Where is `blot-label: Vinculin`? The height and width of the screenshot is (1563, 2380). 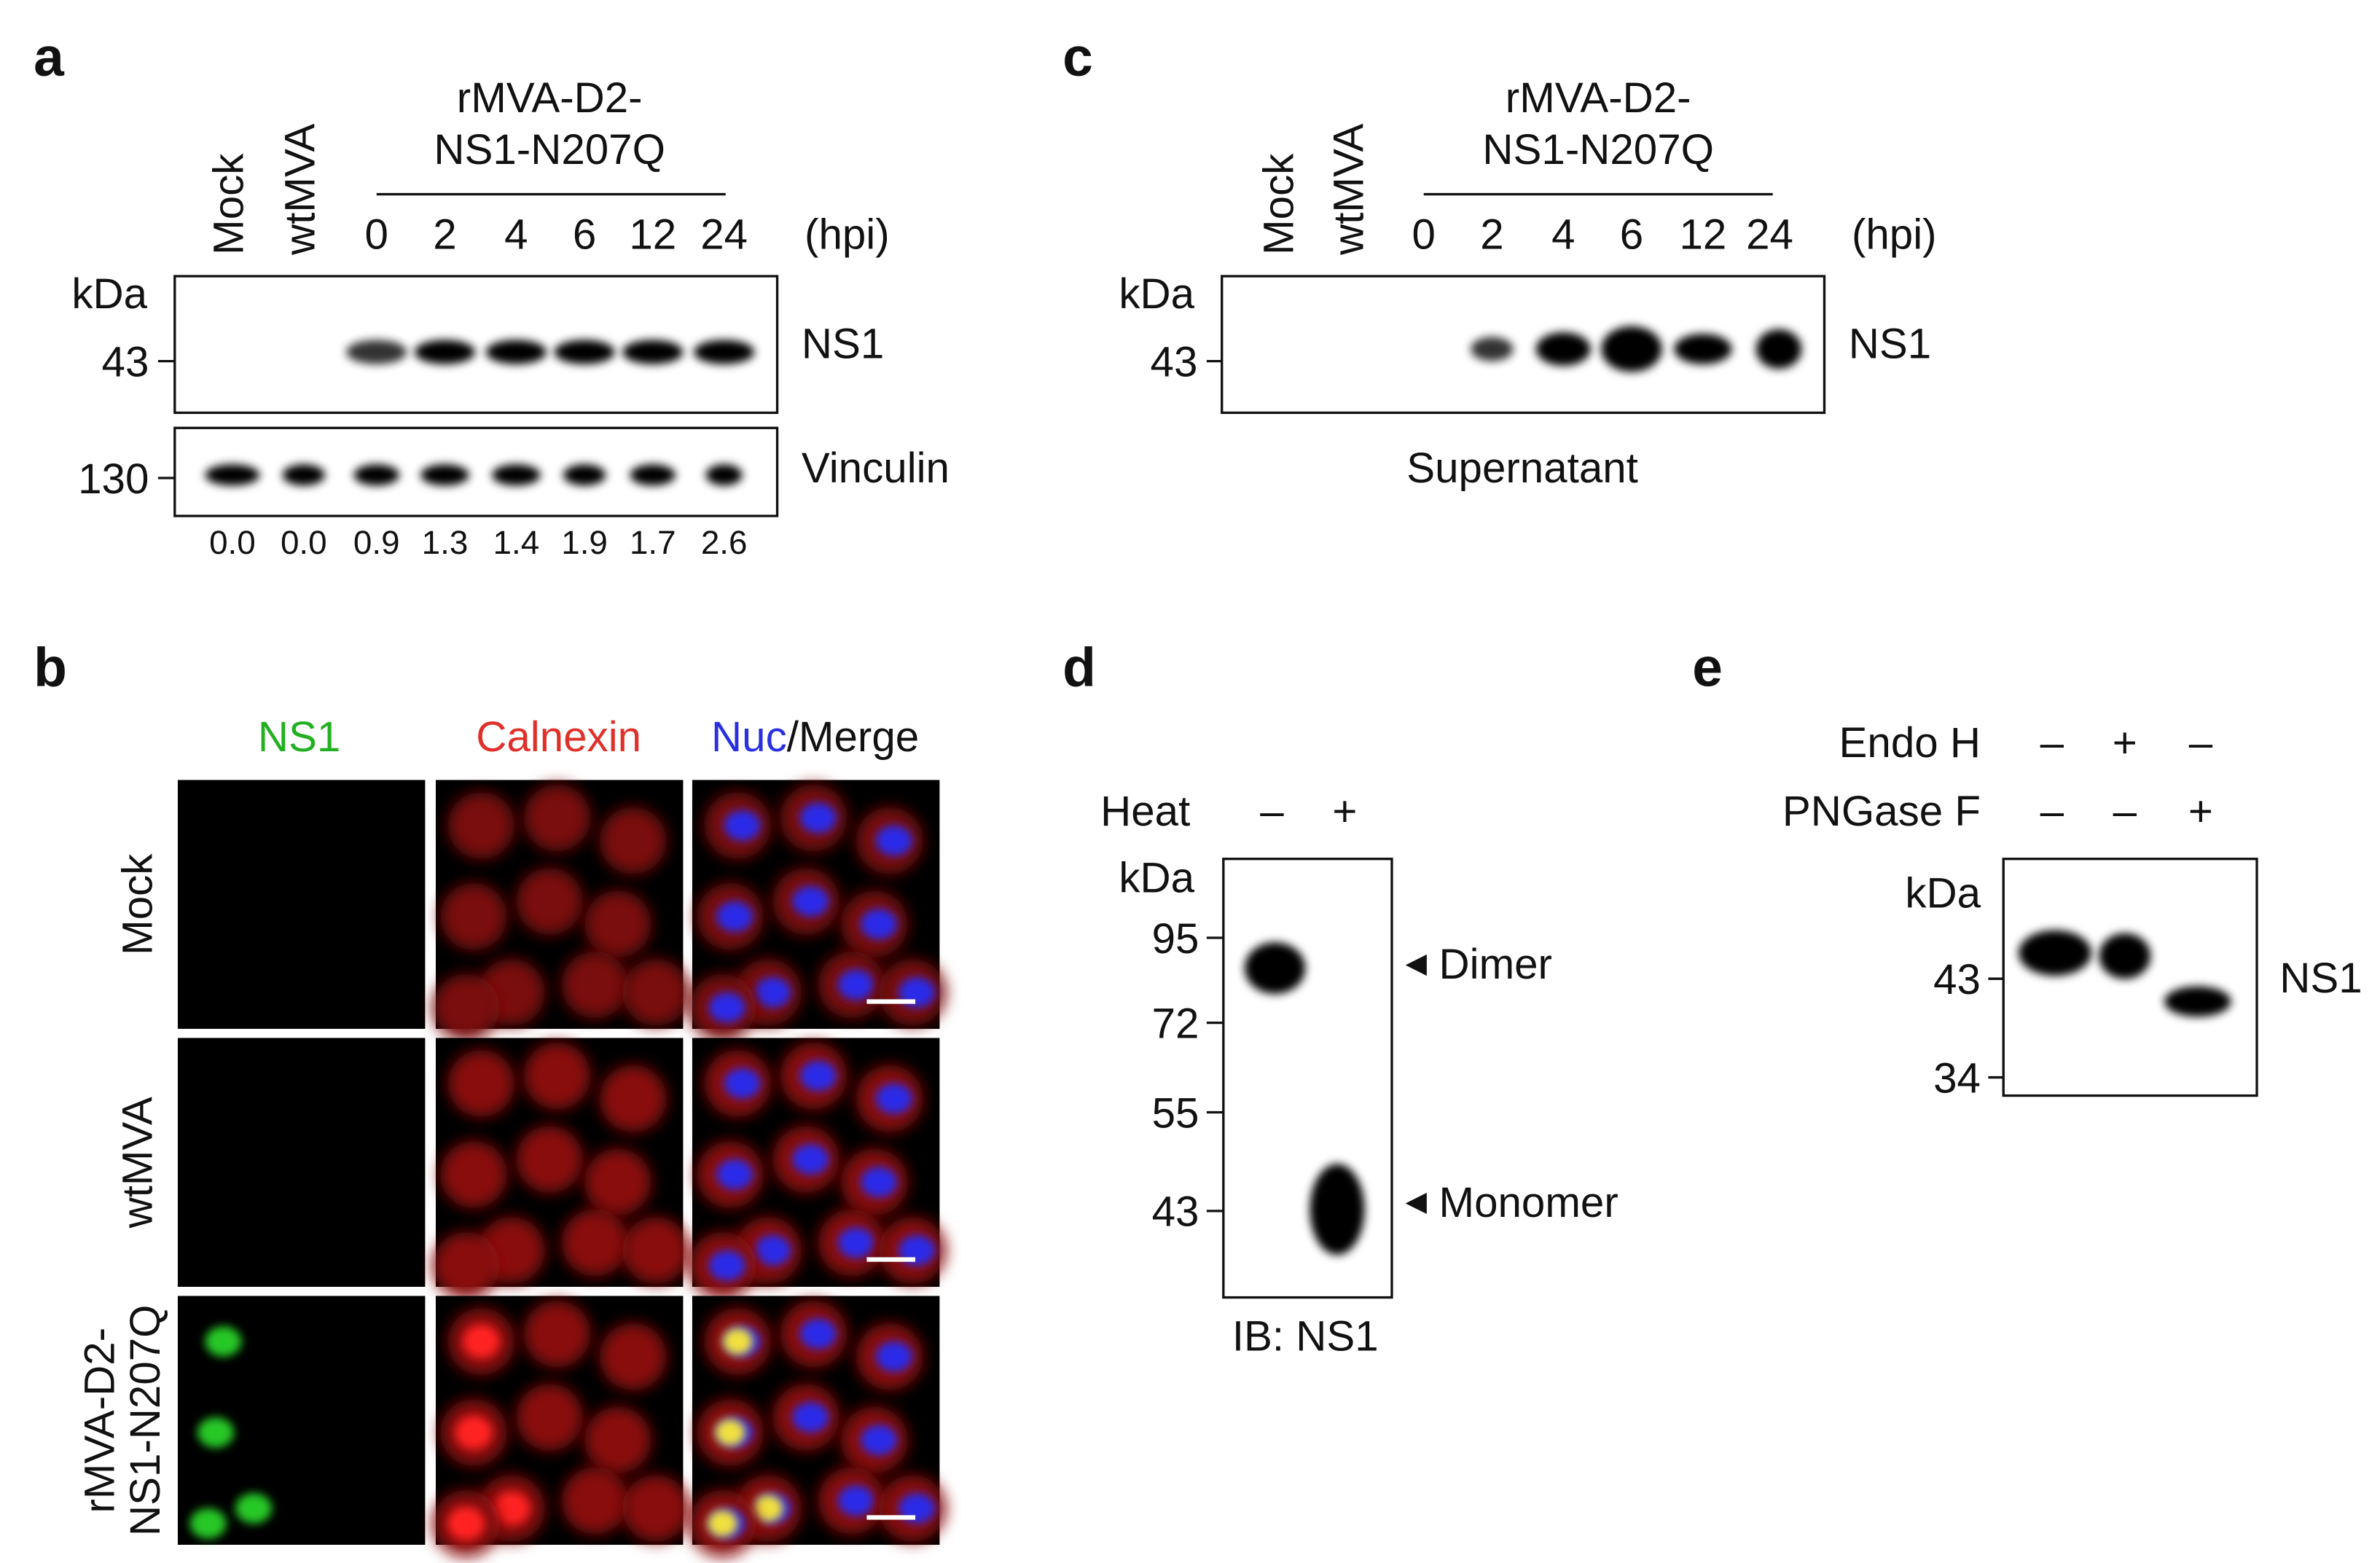 blot-label: Vinculin is located at coordinates (876, 468).